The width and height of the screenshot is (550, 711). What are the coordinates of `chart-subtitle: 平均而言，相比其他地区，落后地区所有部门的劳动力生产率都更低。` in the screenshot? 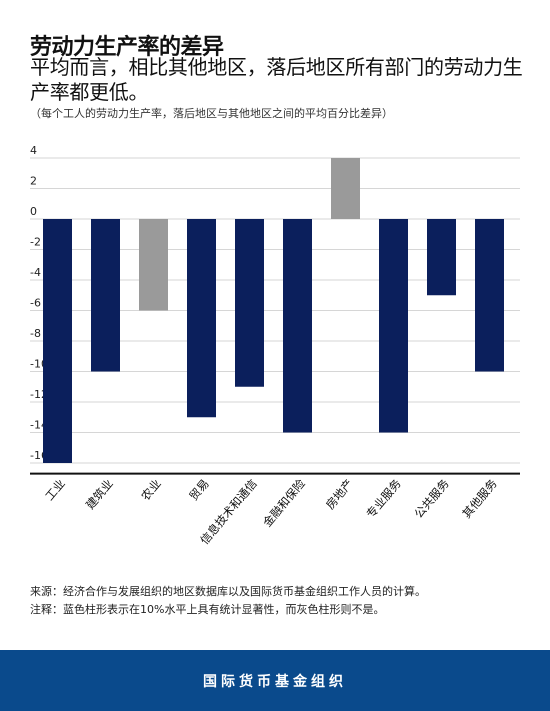 It's located at (276, 79).